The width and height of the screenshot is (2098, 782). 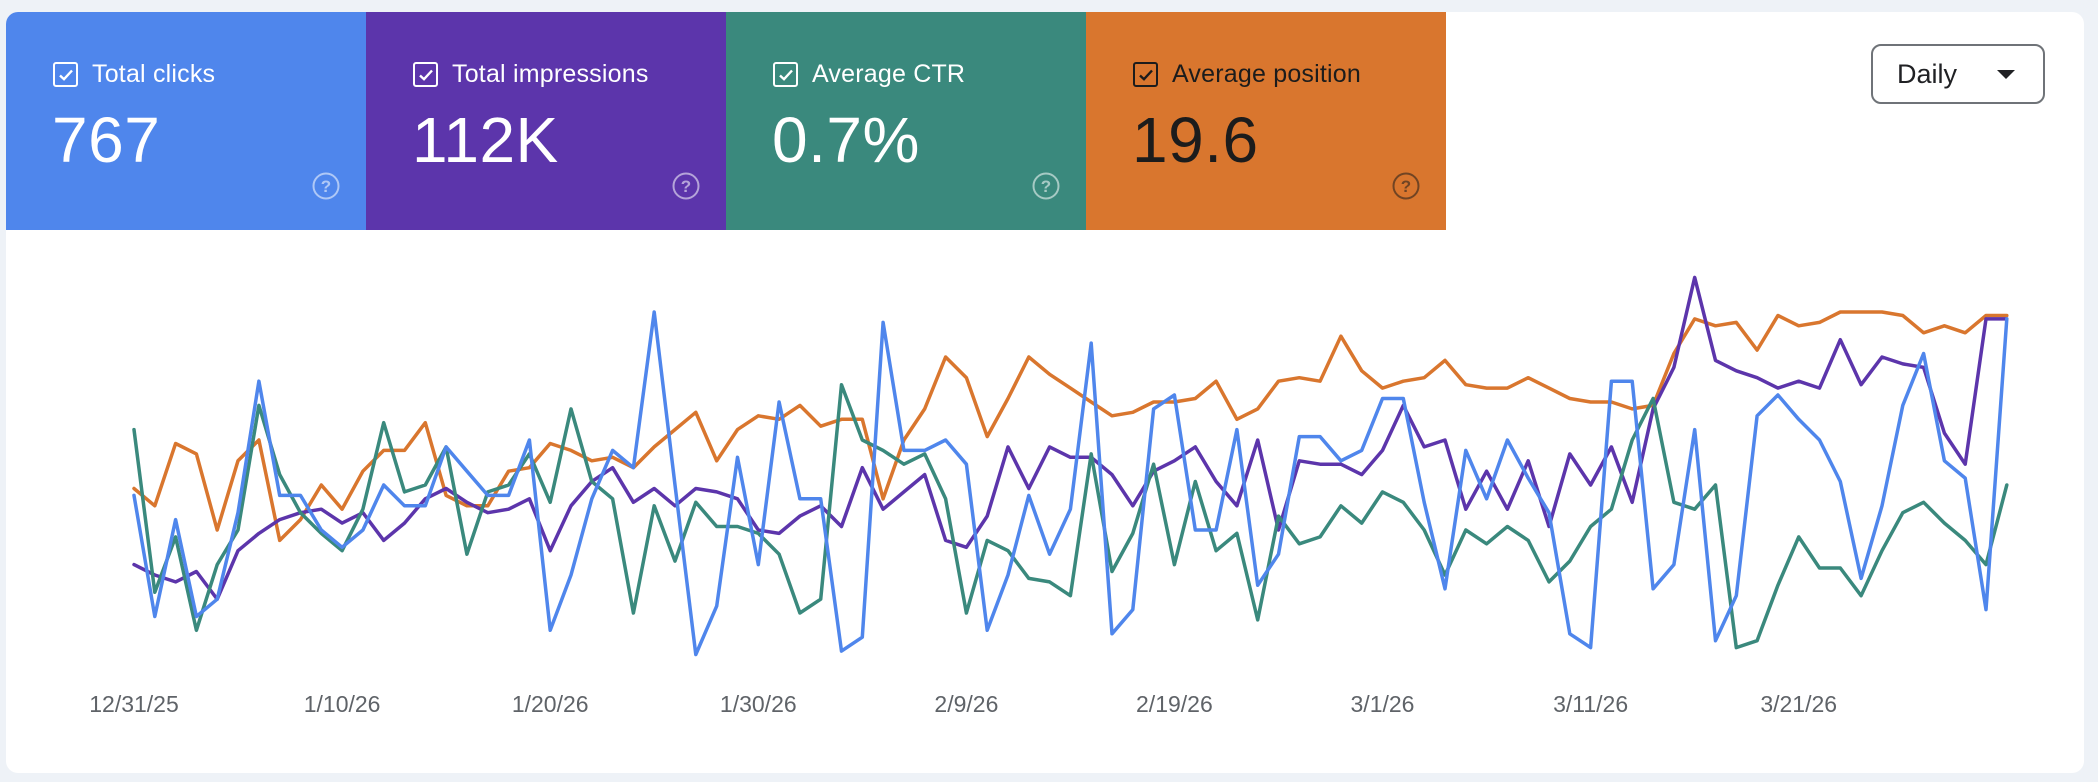 I want to click on metric-card-header: Total clicks, so click(x=134, y=74).